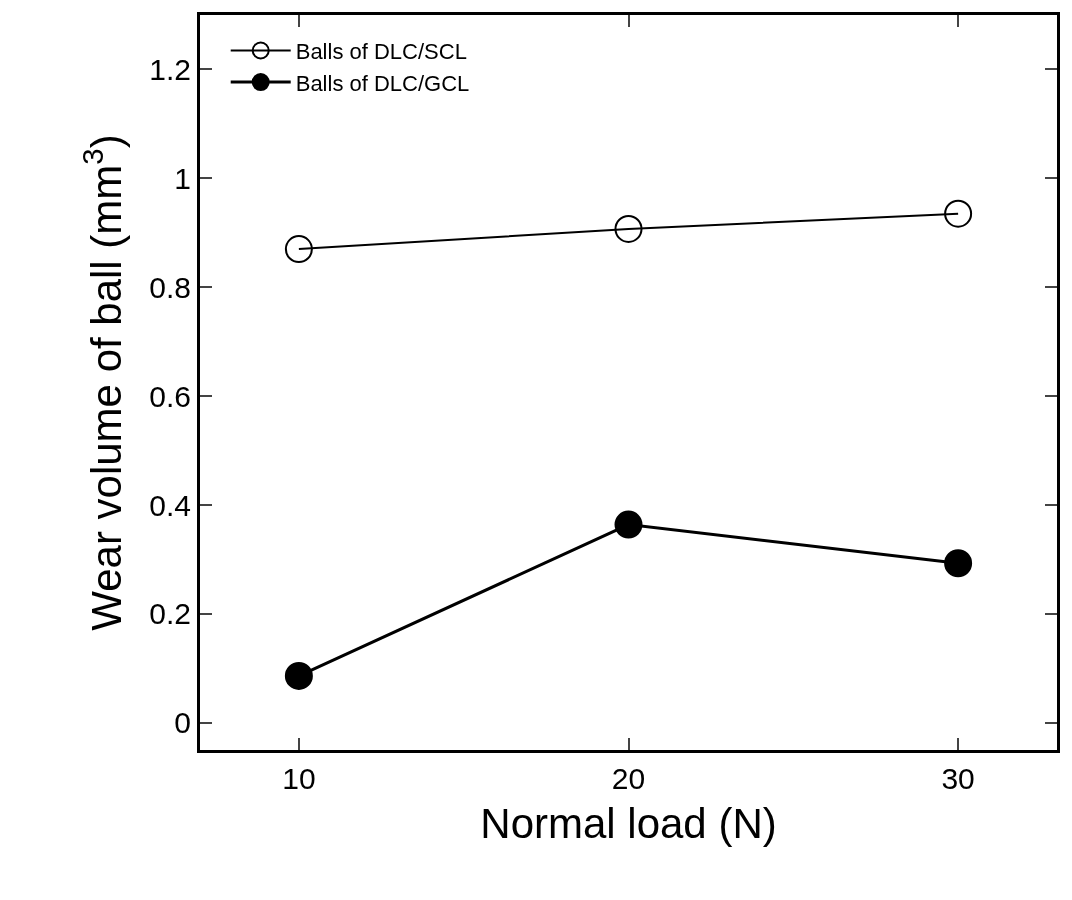 The image size is (1072, 900). I want to click on x-tick-label: 30, so click(958, 778).